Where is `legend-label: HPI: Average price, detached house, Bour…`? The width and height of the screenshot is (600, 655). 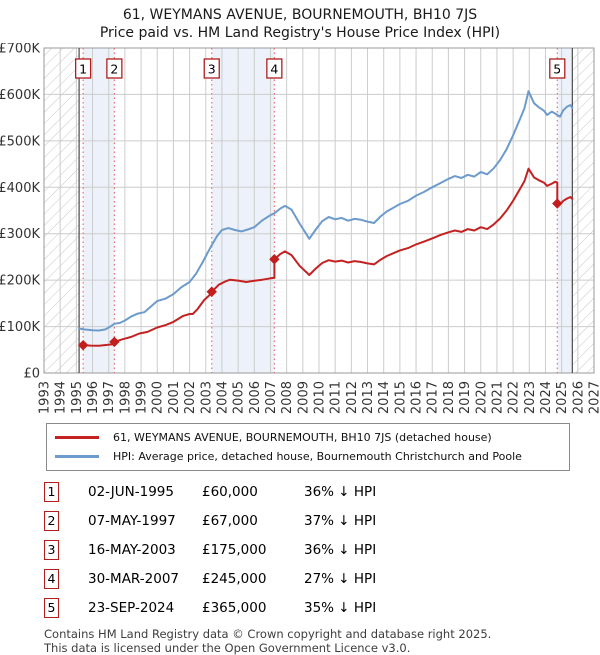
legend-label: HPI: Average price, detached house, Bour… is located at coordinates (317, 456).